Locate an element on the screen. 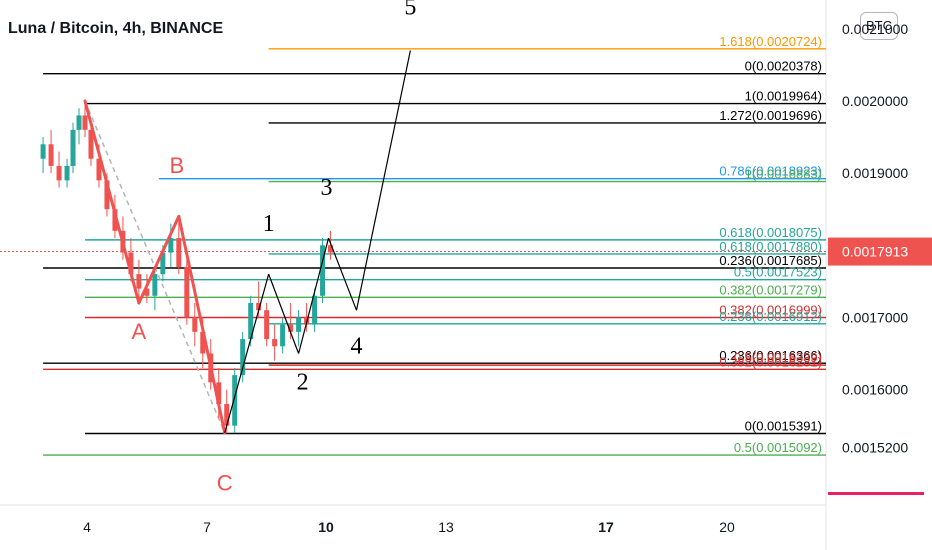 The height and width of the screenshot is (550, 932). wave-label: 5 is located at coordinates (410, 10).